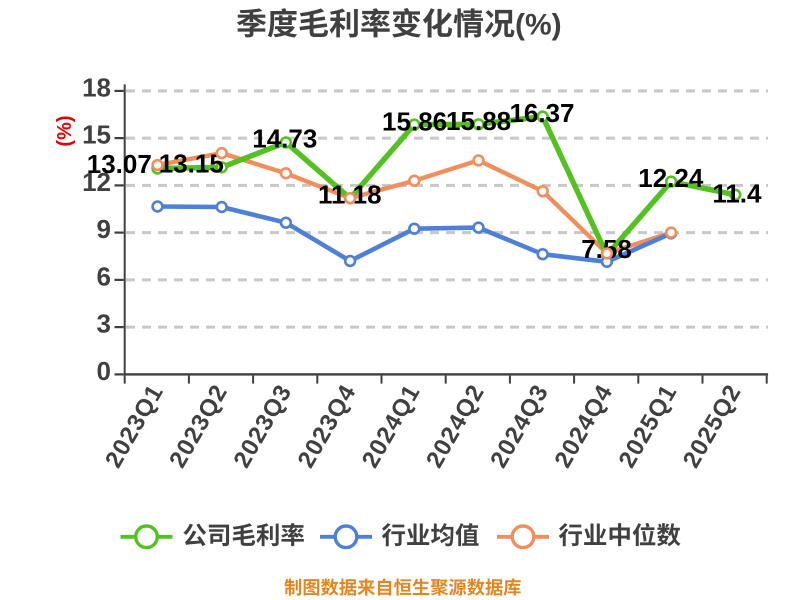  I want to click on svg-text: 16.37, so click(541, 113).